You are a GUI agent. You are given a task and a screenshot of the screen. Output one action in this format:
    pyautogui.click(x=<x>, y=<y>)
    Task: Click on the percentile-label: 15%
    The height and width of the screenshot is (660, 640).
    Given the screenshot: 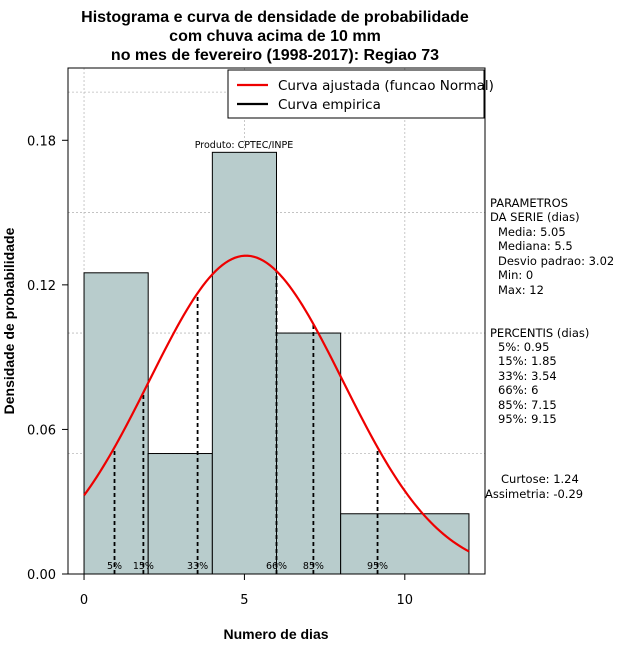 What is the action you would take?
    pyautogui.click(x=143, y=566)
    